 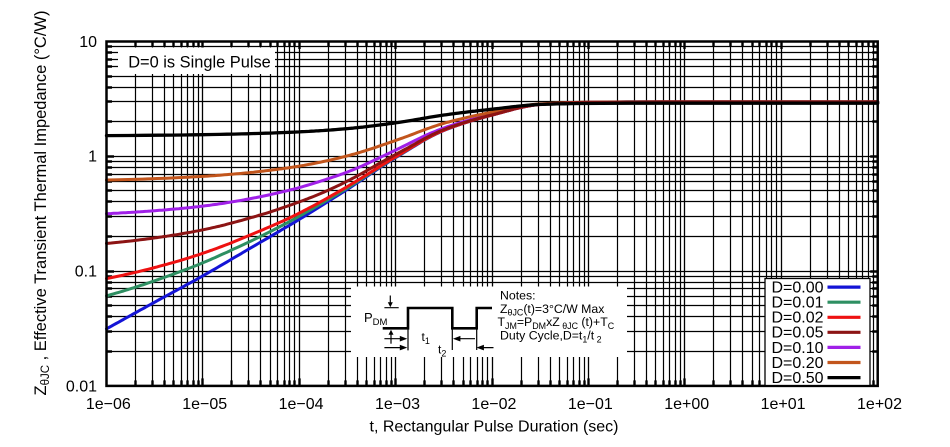 What do you see at coordinates (798, 363) in the screenshot?
I see `svg-text: D=0.20` at bounding box center [798, 363].